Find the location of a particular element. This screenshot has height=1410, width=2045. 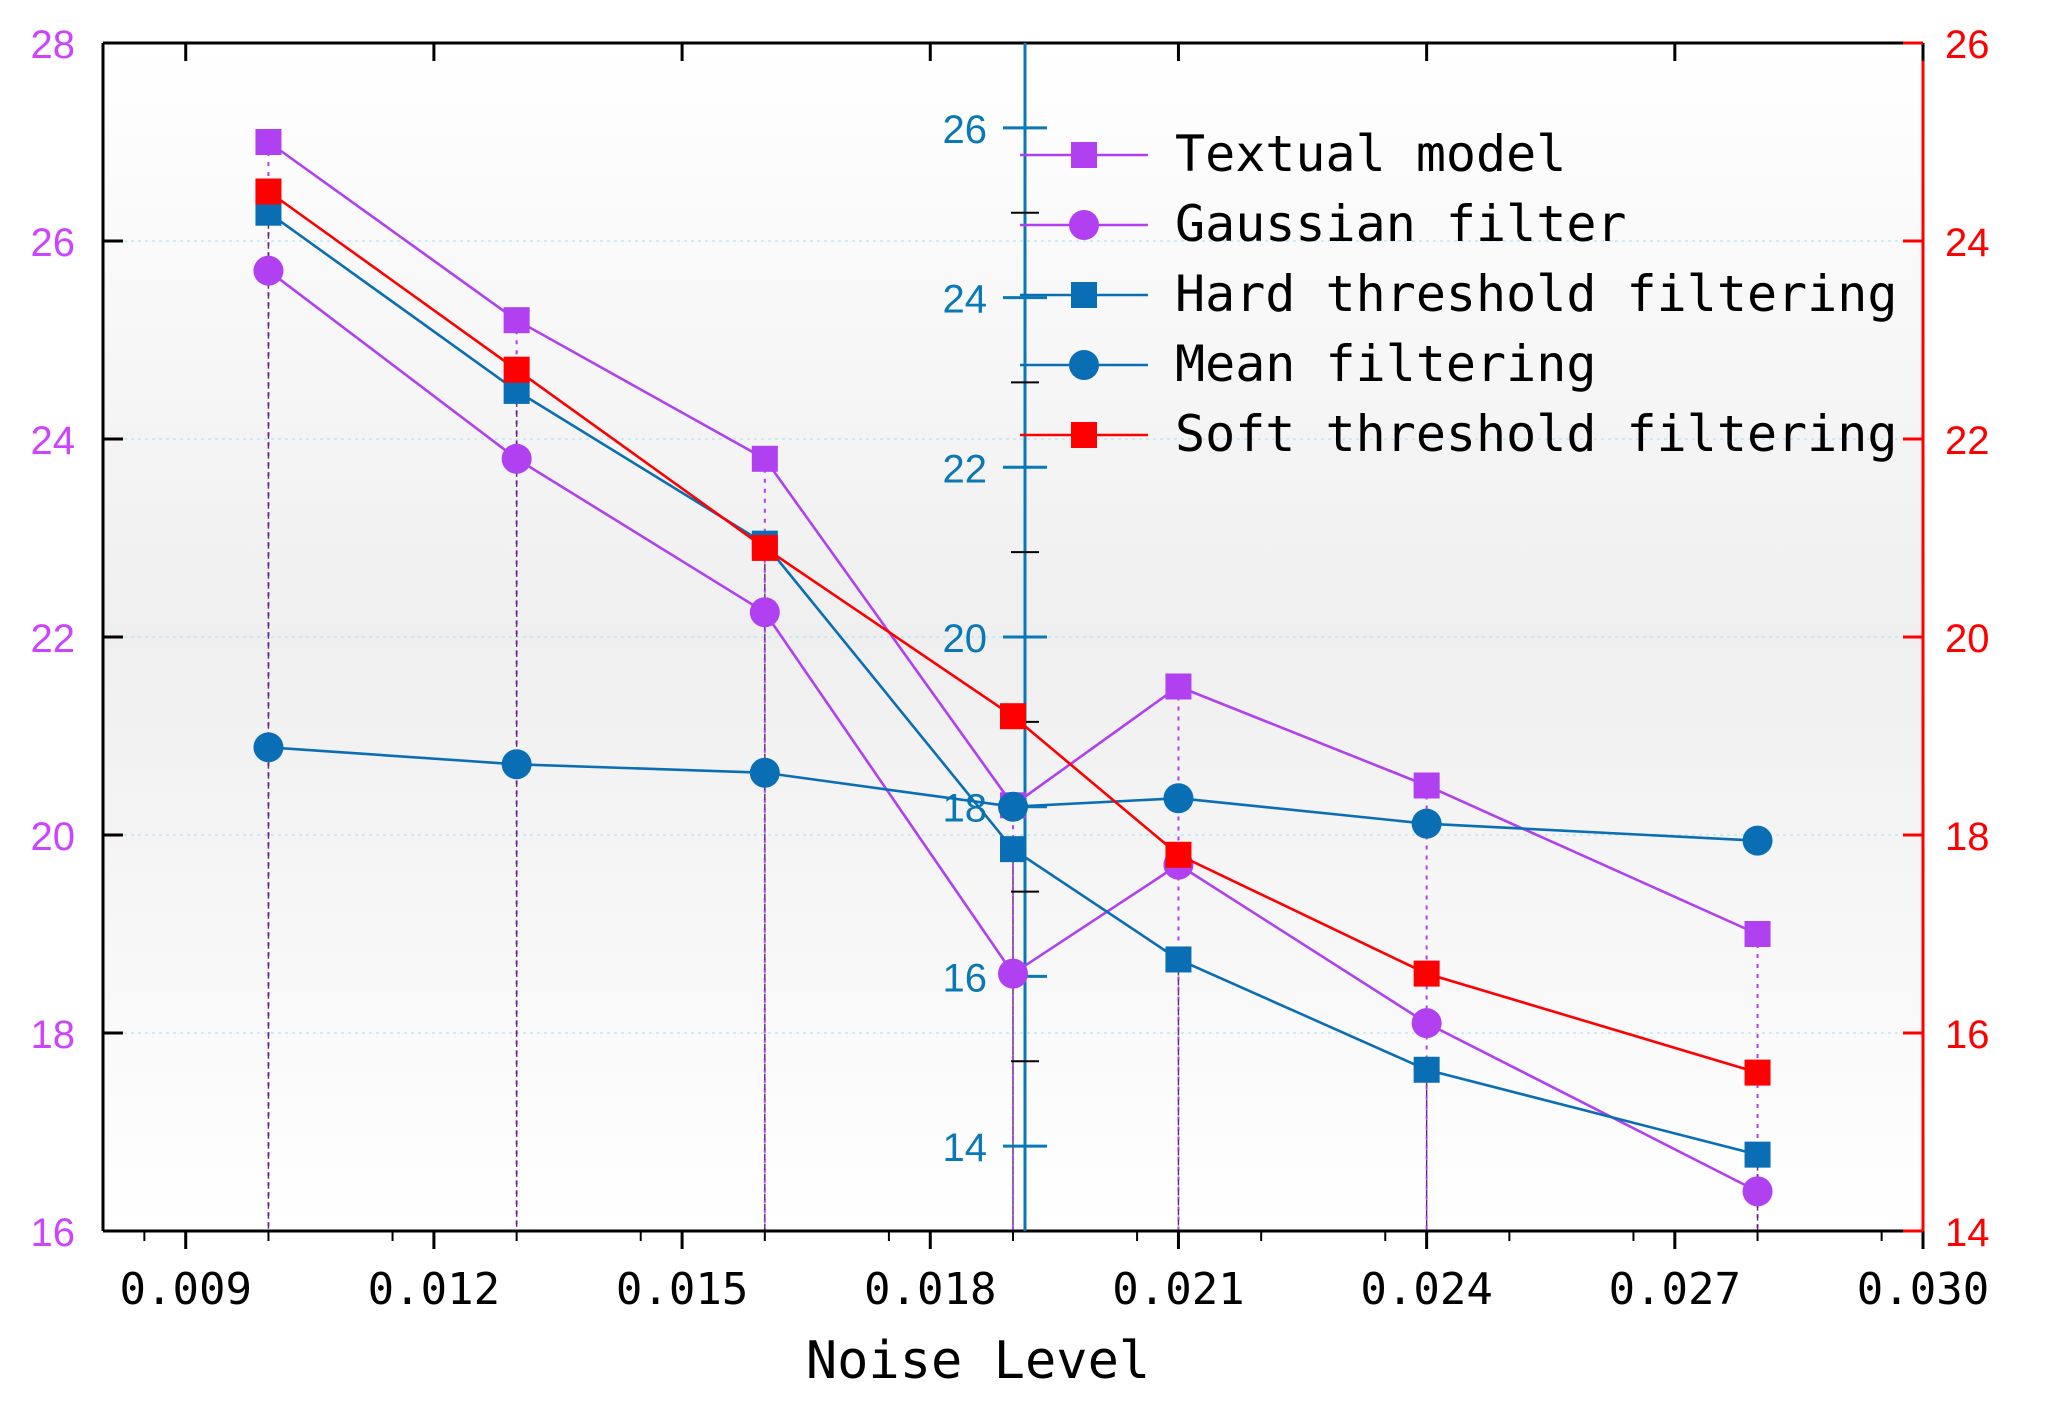

middle-tick-label: 20 is located at coordinates (965, 639).